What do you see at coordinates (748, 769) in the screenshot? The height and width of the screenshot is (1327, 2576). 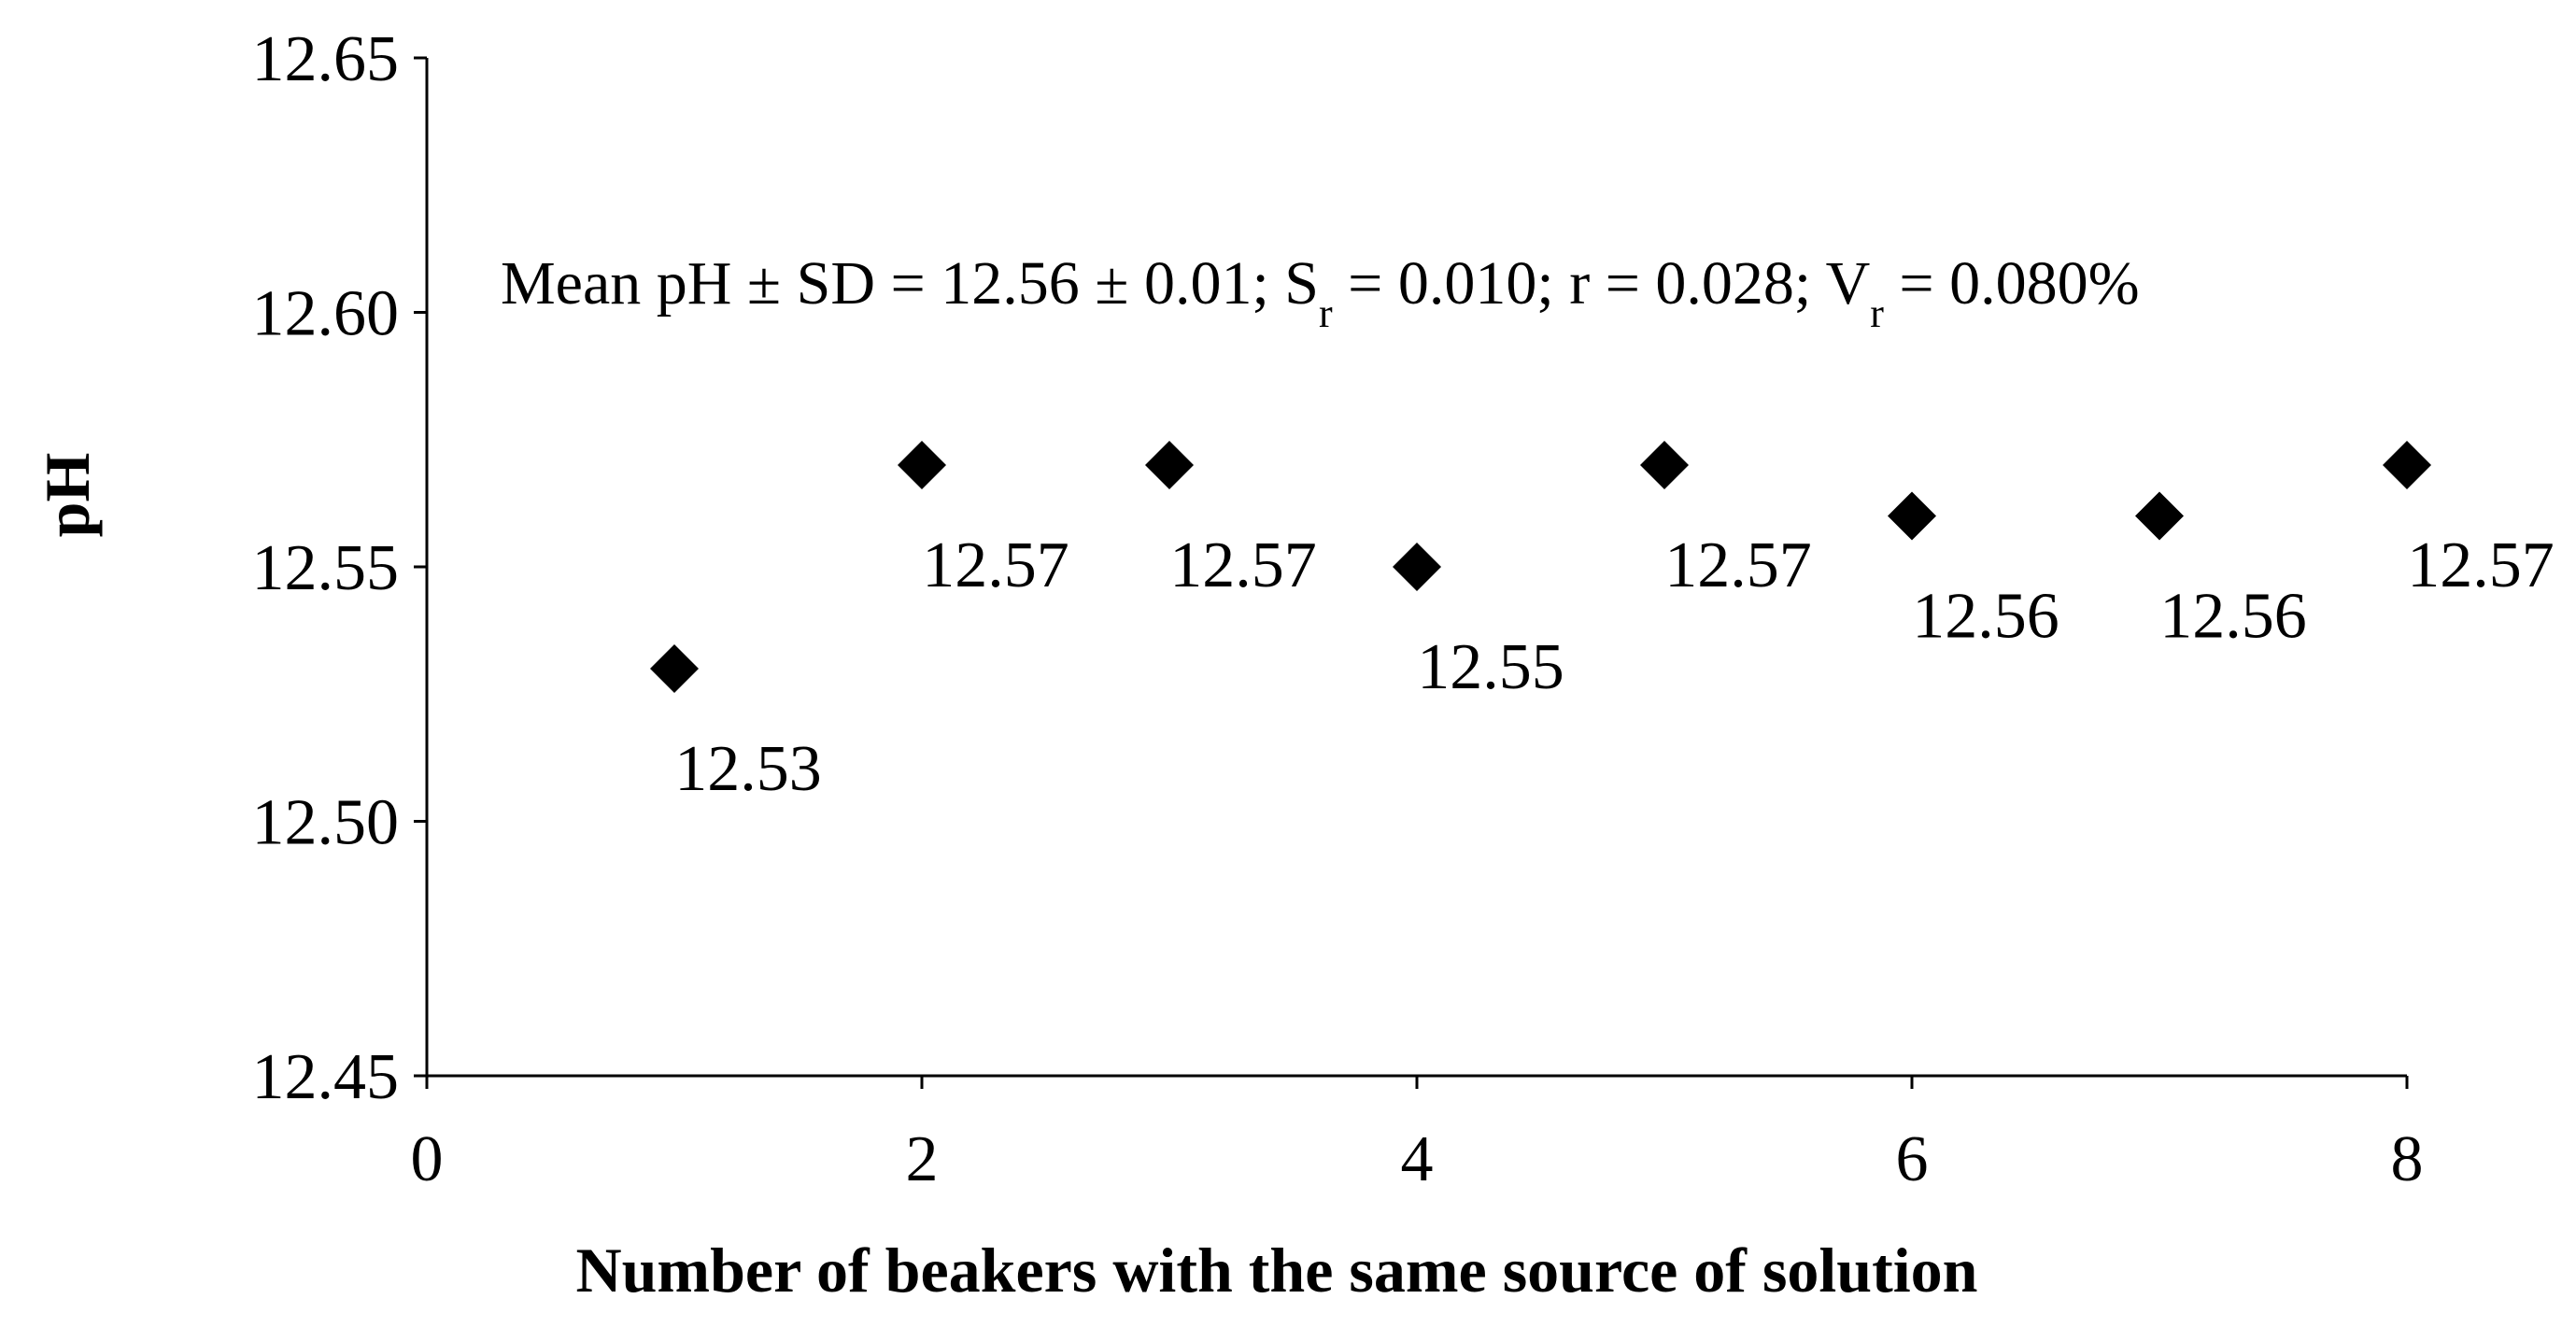 I see `data-label: 12.53` at bounding box center [748, 769].